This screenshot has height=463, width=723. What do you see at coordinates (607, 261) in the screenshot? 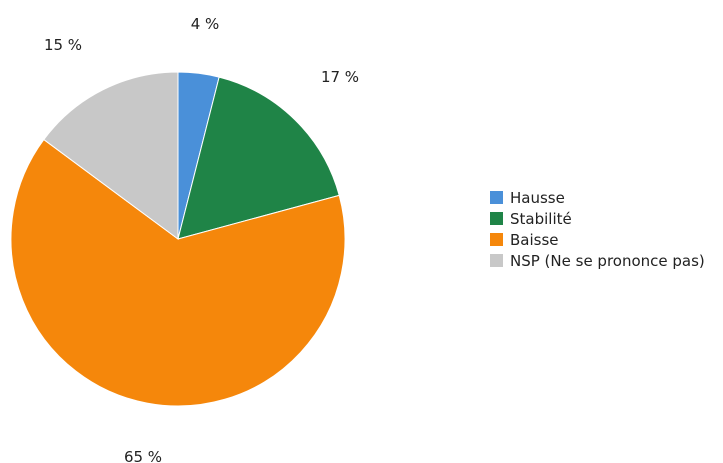
I see `legend-label: NSP (Ne se prononce pas)` at bounding box center [607, 261].